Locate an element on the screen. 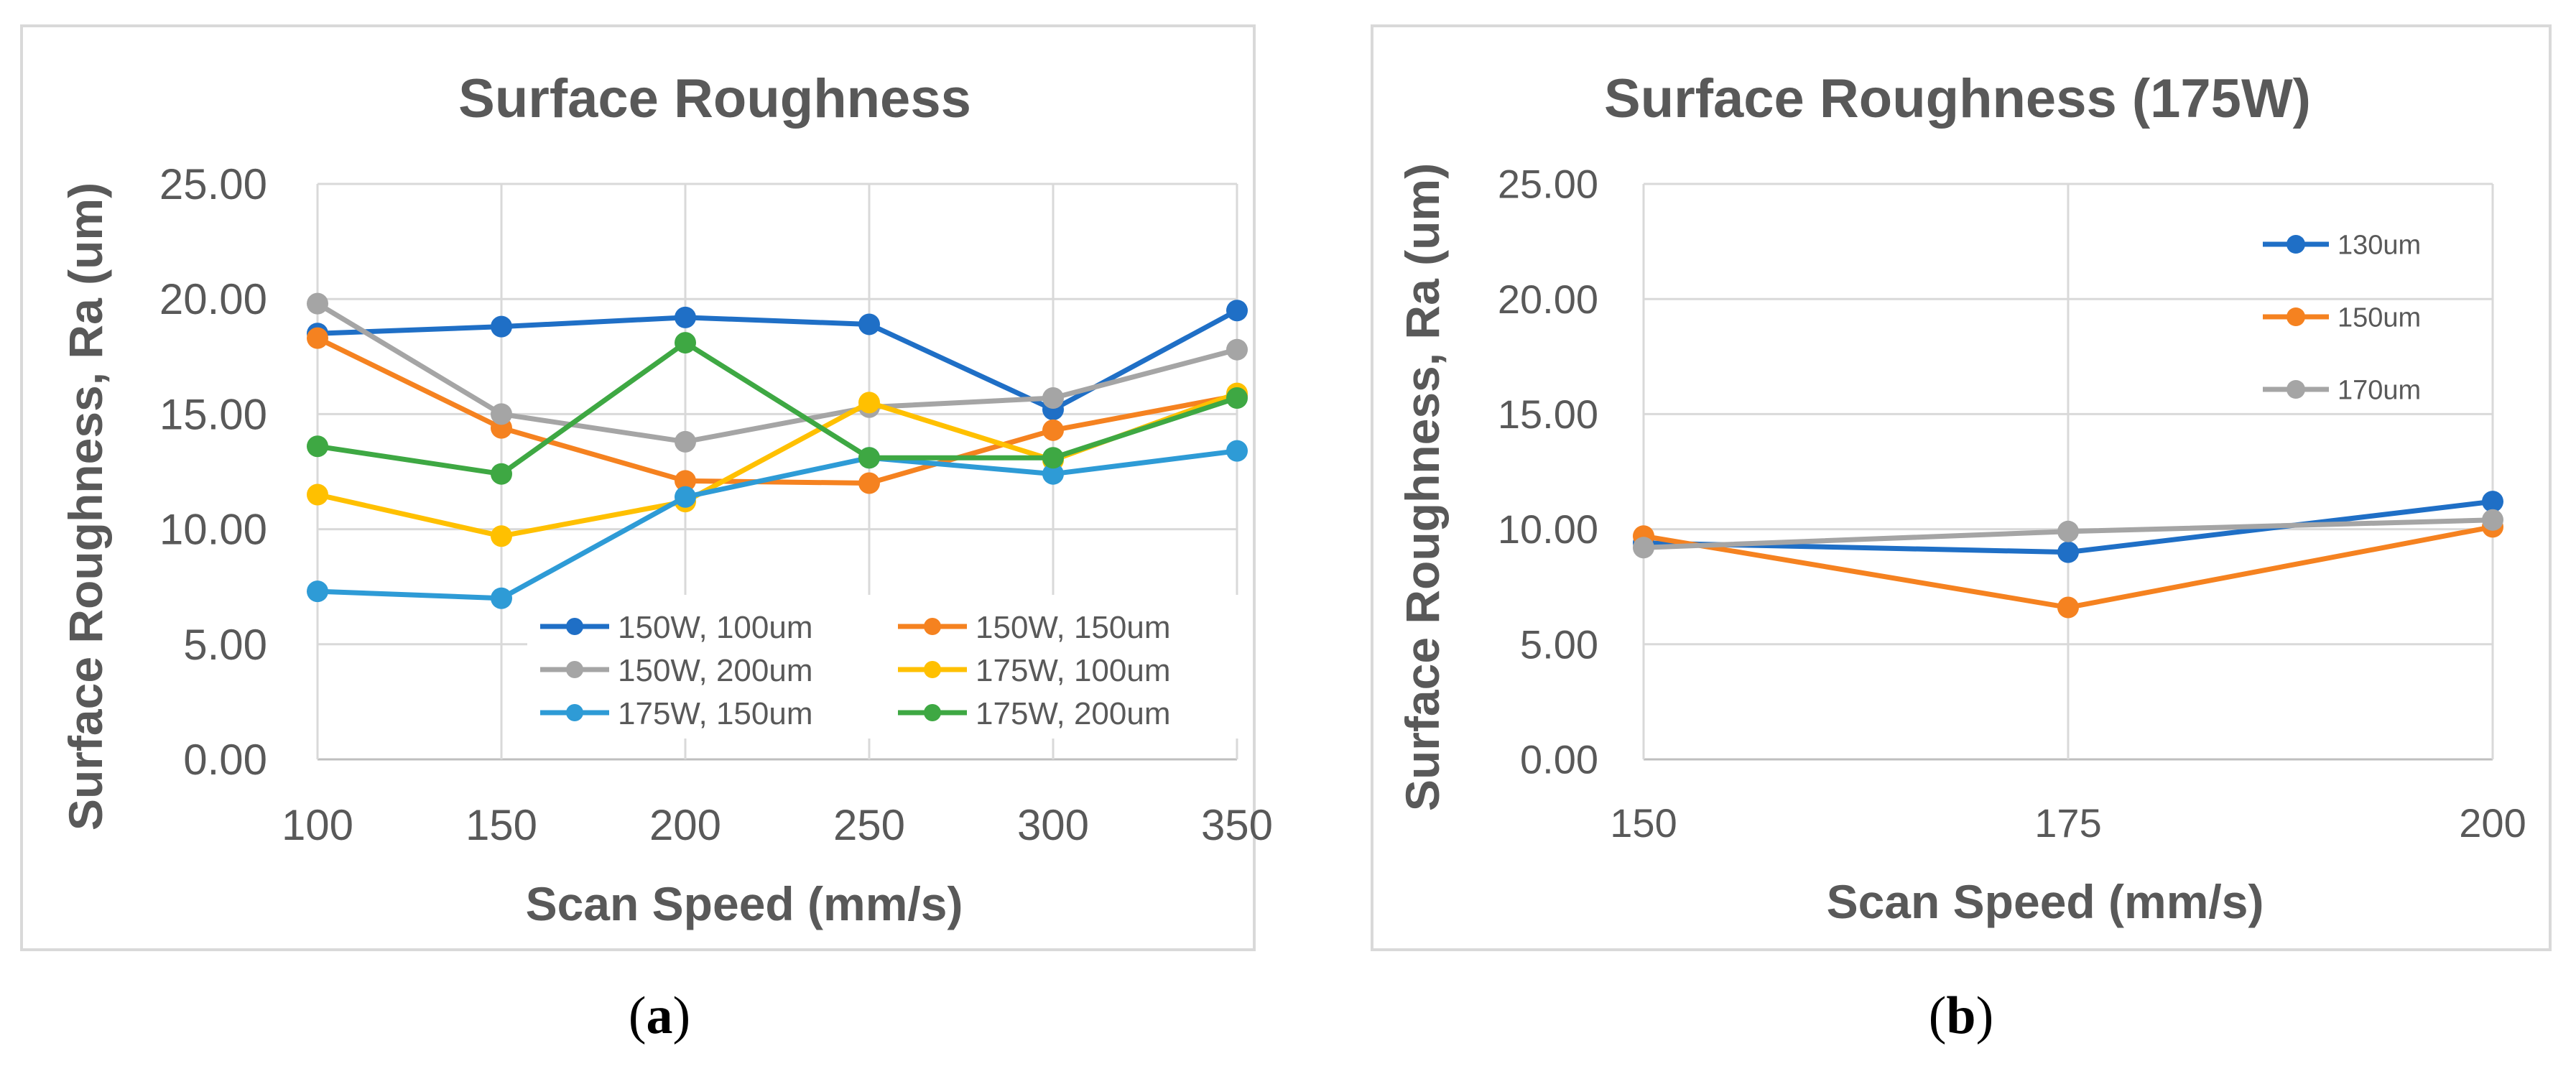  chart-b-legend: 130um 150um 170um is located at coordinates (2342, 318).